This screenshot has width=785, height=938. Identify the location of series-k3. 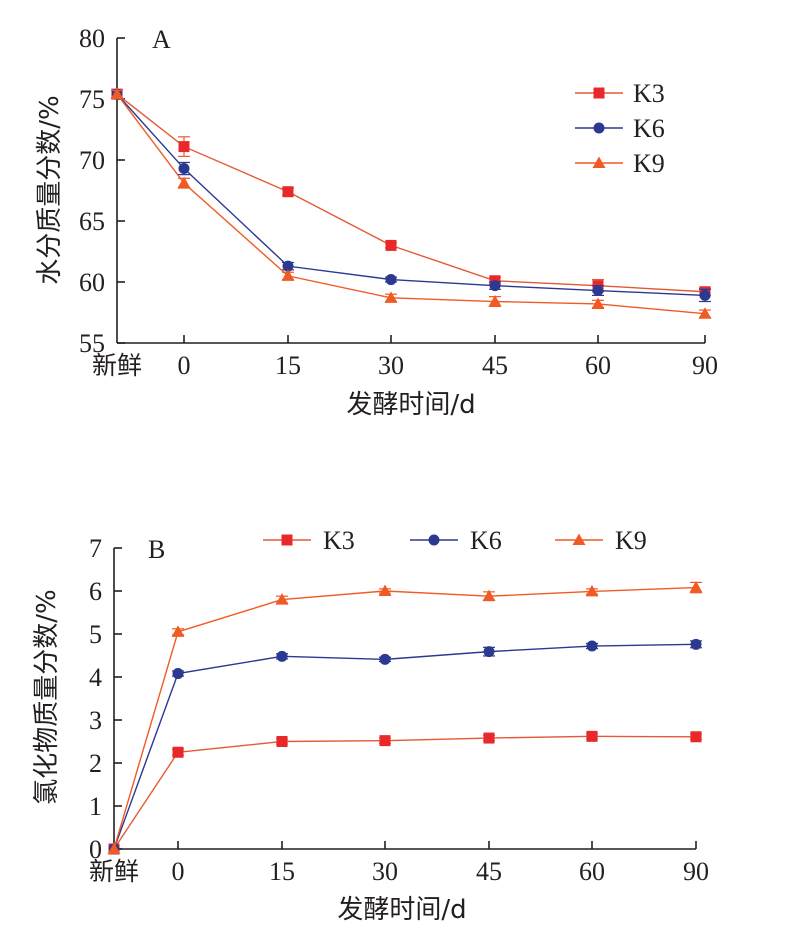
(405, 792).